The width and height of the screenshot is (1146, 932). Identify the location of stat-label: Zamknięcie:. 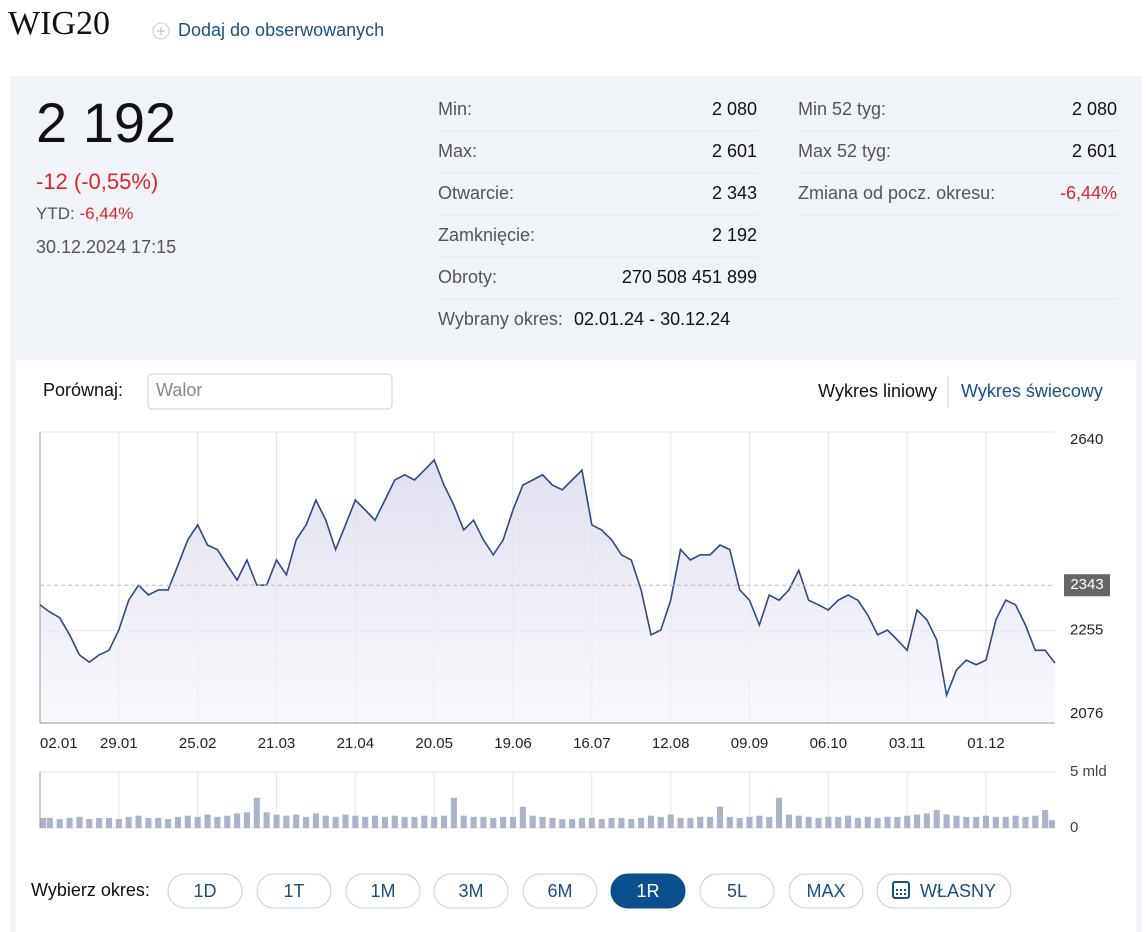
(486, 235).